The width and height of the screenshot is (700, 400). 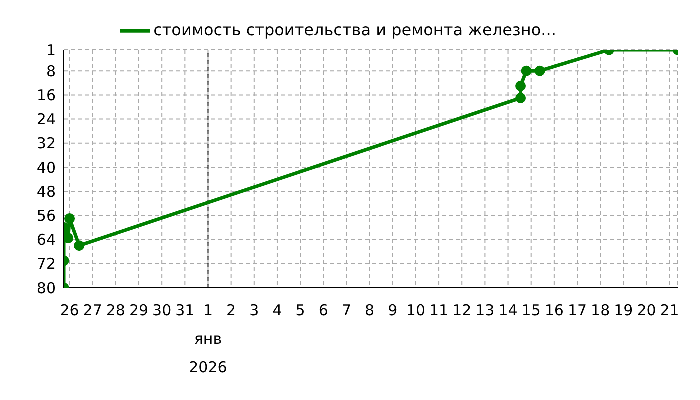 I want to click on x-tick-label: 15, so click(x=531, y=311).